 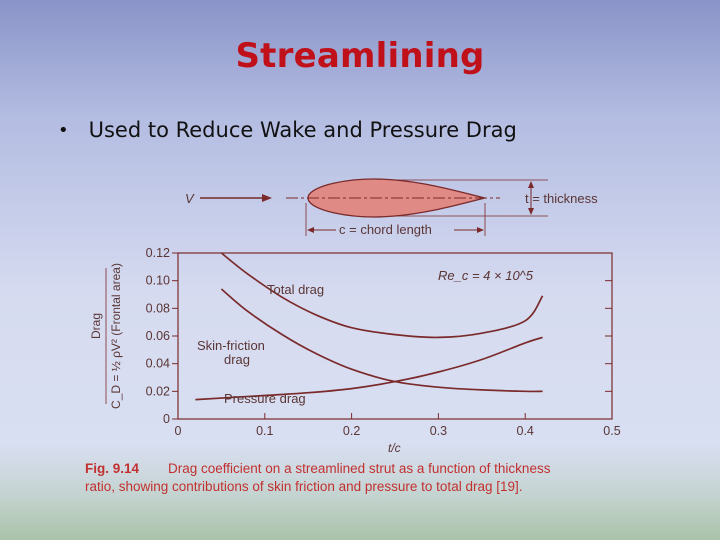 I want to click on x-tick-label: 0, so click(x=178, y=431).